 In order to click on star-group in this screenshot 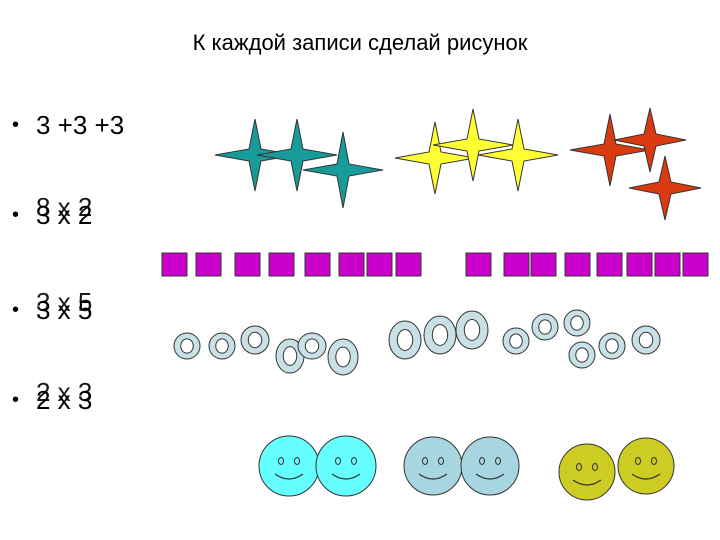, I will do `click(458, 164)`.